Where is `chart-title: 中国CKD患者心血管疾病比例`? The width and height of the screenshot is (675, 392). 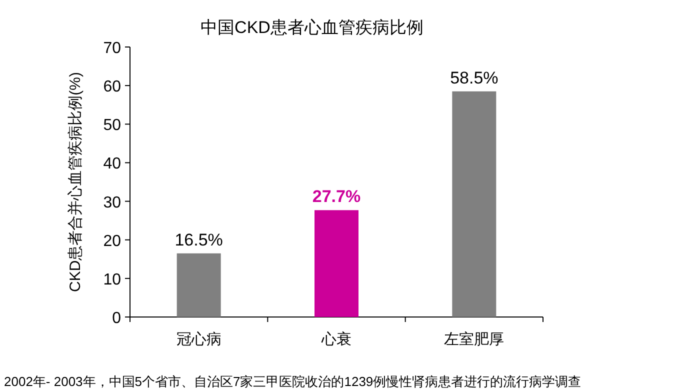 chart-title: 中国CKD患者心血管疾病比例 is located at coordinates (312, 27).